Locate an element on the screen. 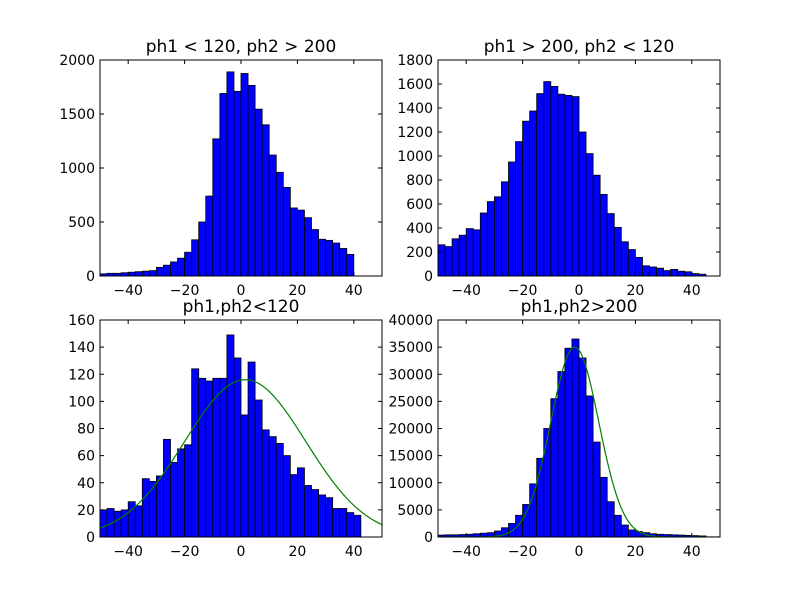 The width and height of the screenshot is (800, 597). y-tick-label: 10000 is located at coordinates (410, 484).